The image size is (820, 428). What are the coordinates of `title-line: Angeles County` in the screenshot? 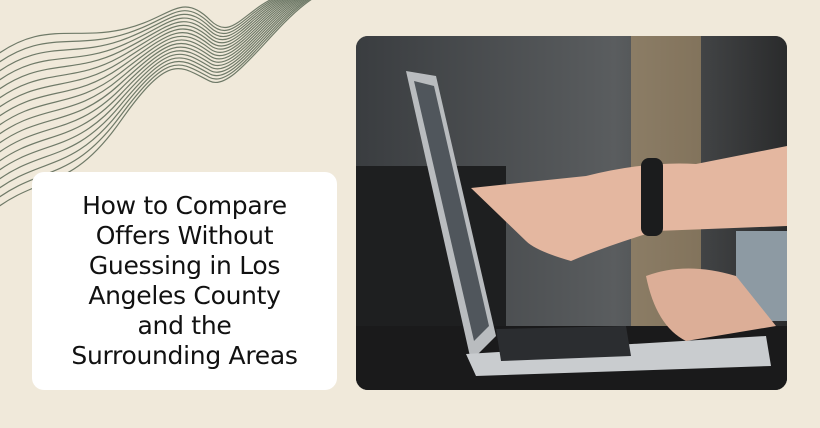 It's located at (184, 295).